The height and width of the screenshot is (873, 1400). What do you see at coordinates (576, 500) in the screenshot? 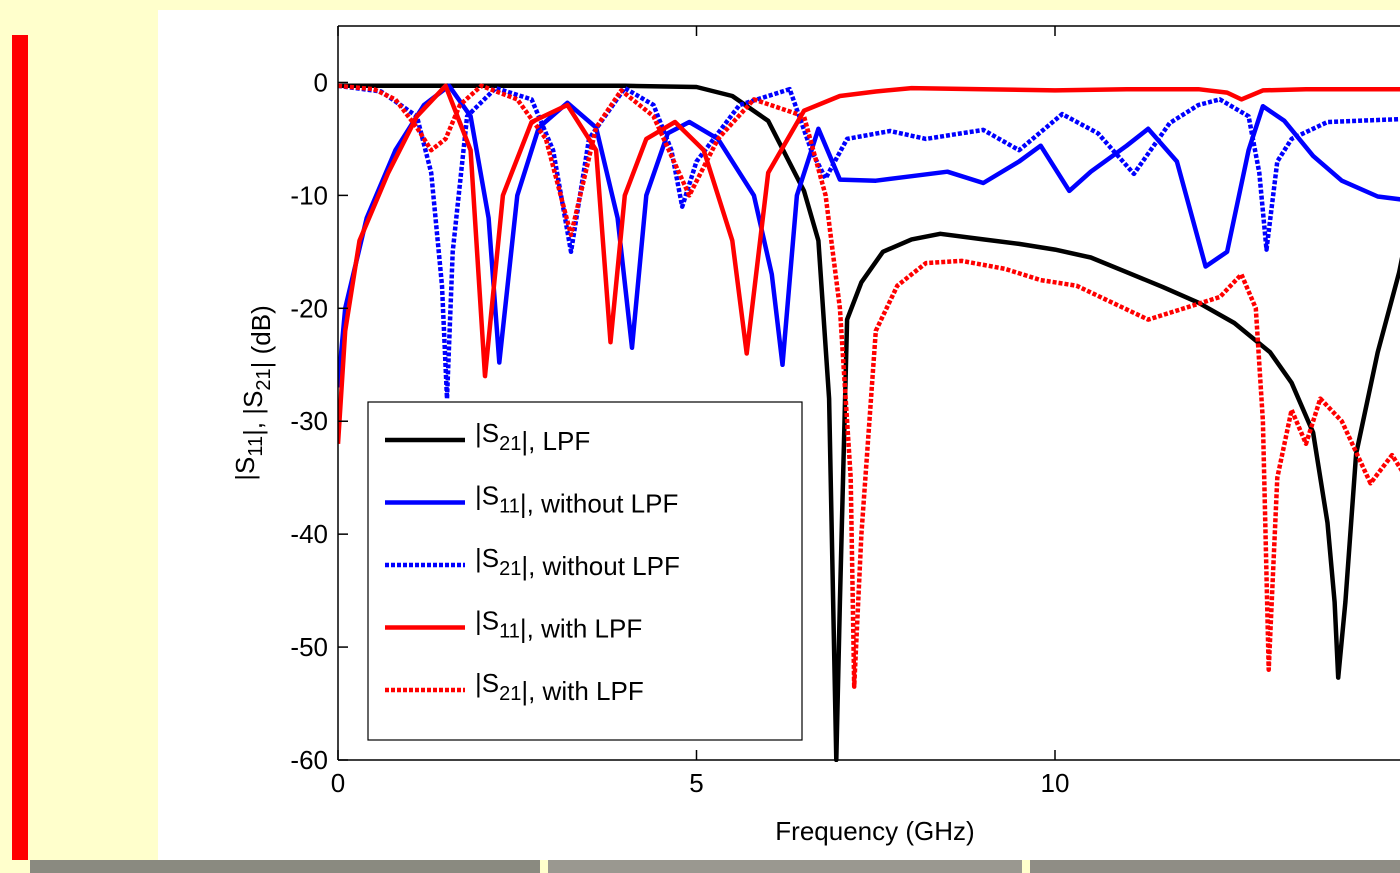
I see `legend-label: |S11|, without LPF` at bounding box center [576, 500].